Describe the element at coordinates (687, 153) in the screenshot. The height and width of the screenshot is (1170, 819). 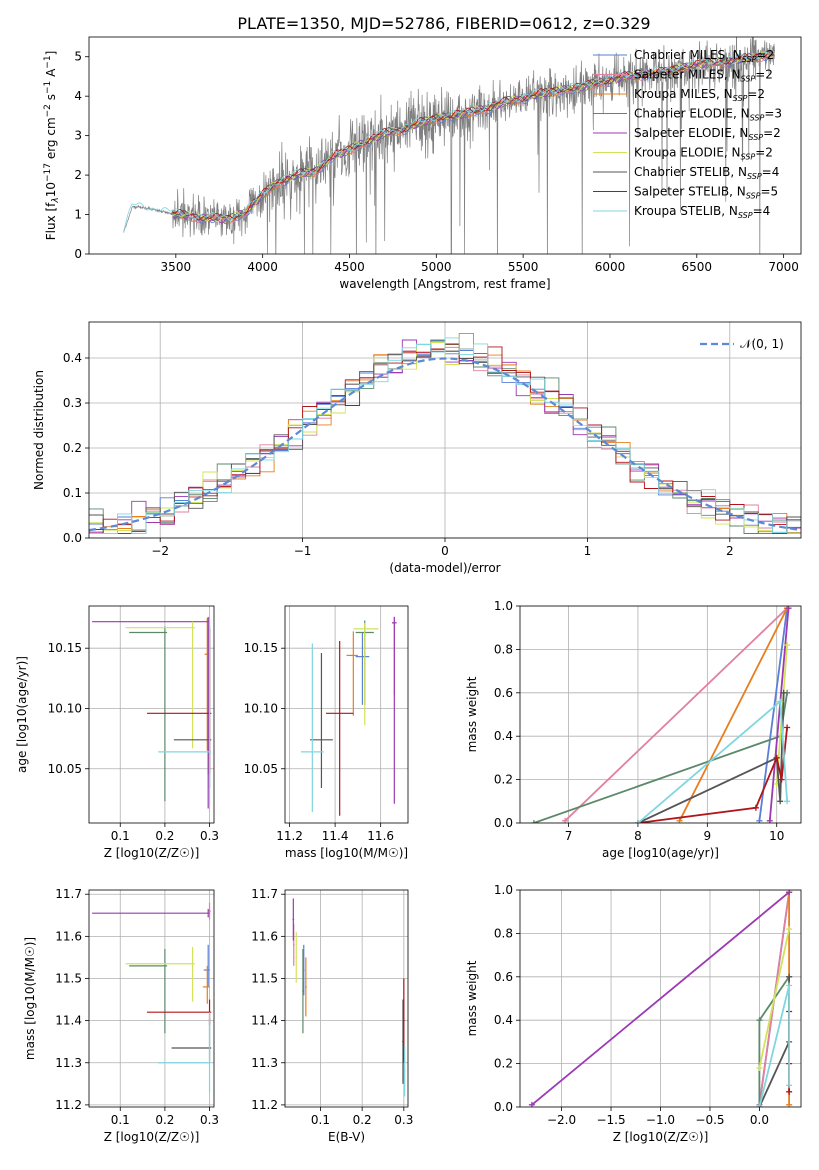
I see `legend-label-name: Kroupa ELODIE, N` at that location.